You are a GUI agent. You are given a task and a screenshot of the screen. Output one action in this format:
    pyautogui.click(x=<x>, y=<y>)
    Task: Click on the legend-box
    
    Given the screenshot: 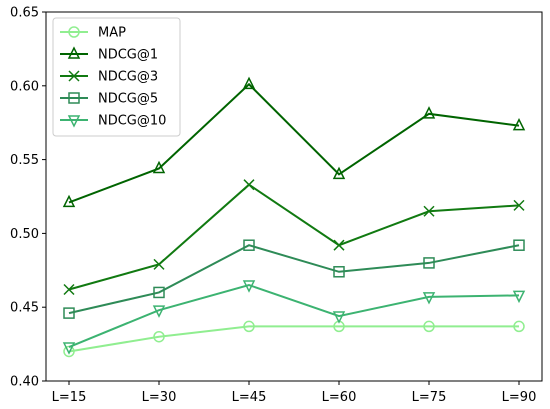 What is the action you would take?
    pyautogui.click(x=116, y=77)
    